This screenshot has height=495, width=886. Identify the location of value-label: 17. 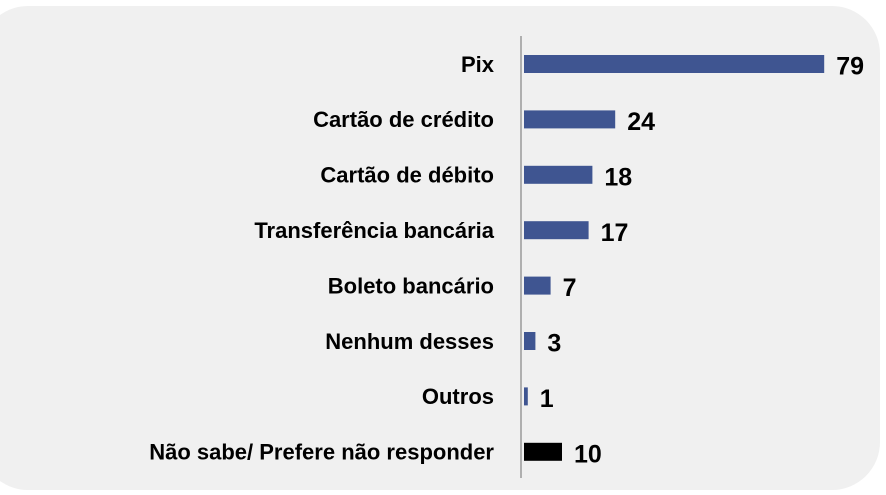
(615, 233).